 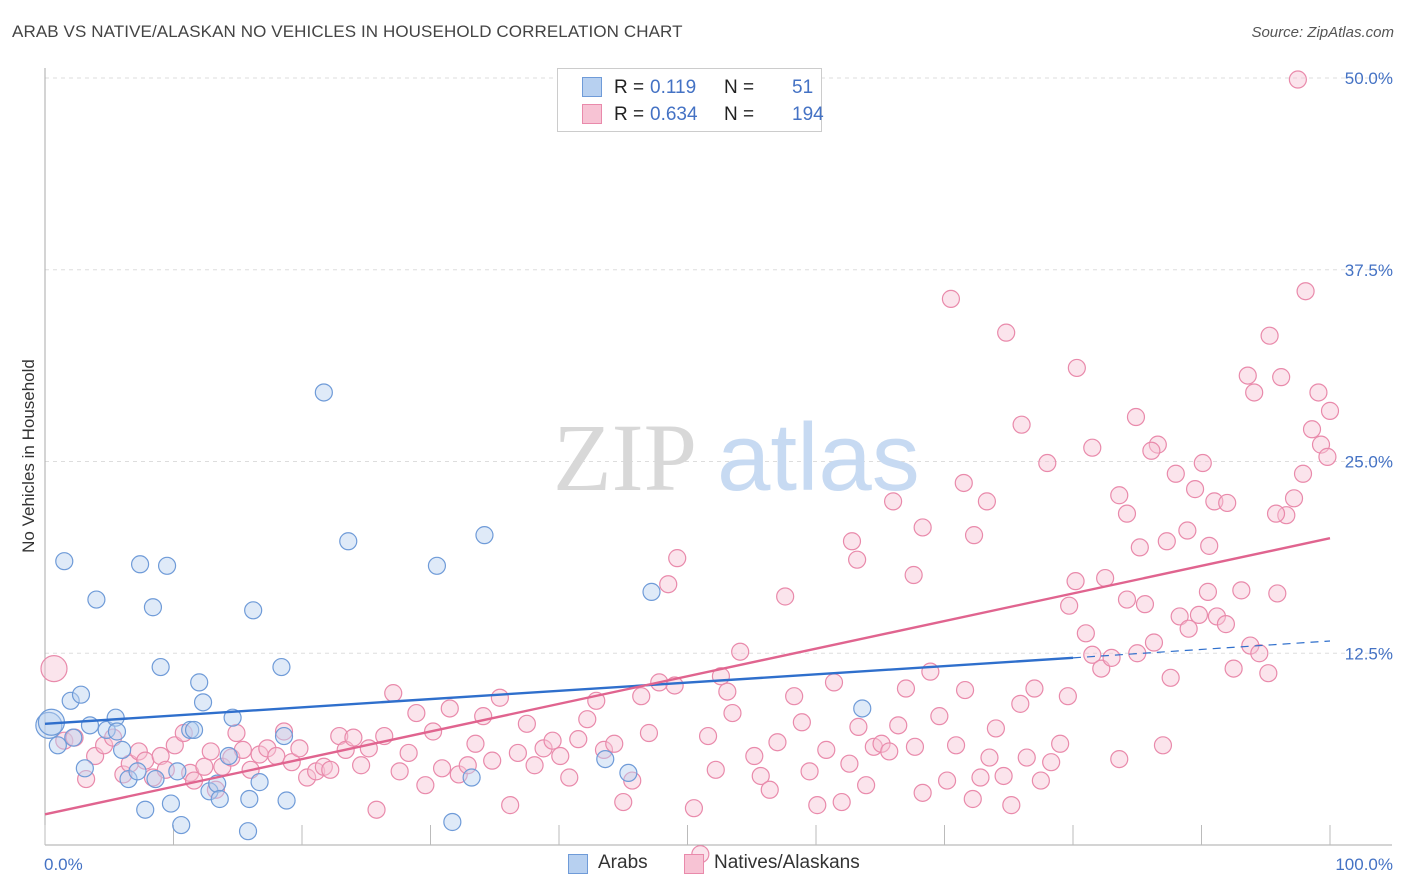 I want to click on r-label: R =, so click(x=629, y=114).